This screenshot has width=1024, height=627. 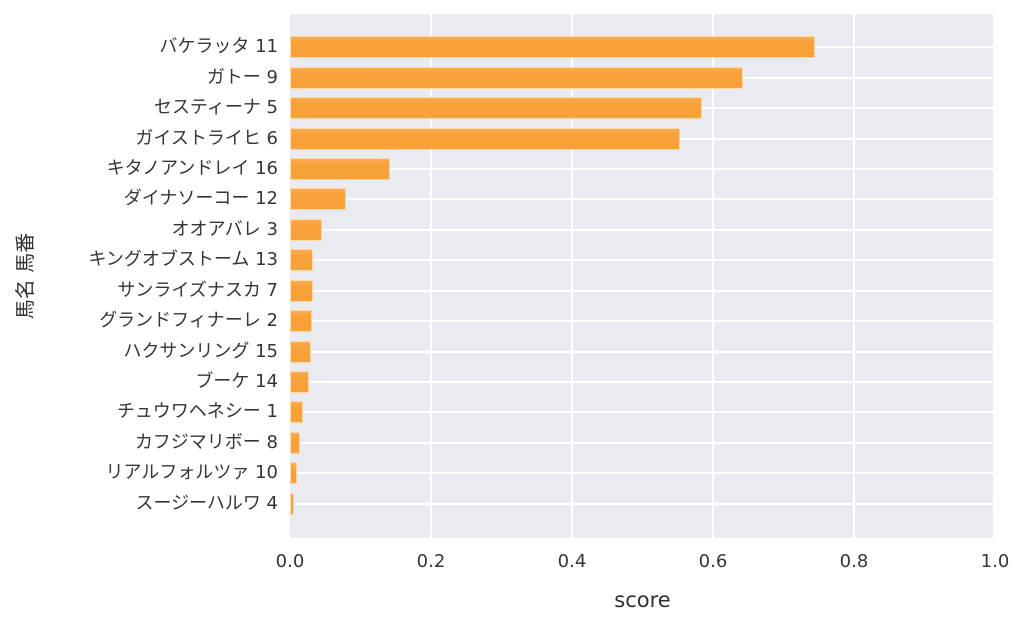 I want to click on y-tick-label: チュウワヘネシー 1, so click(x=197, y=412).